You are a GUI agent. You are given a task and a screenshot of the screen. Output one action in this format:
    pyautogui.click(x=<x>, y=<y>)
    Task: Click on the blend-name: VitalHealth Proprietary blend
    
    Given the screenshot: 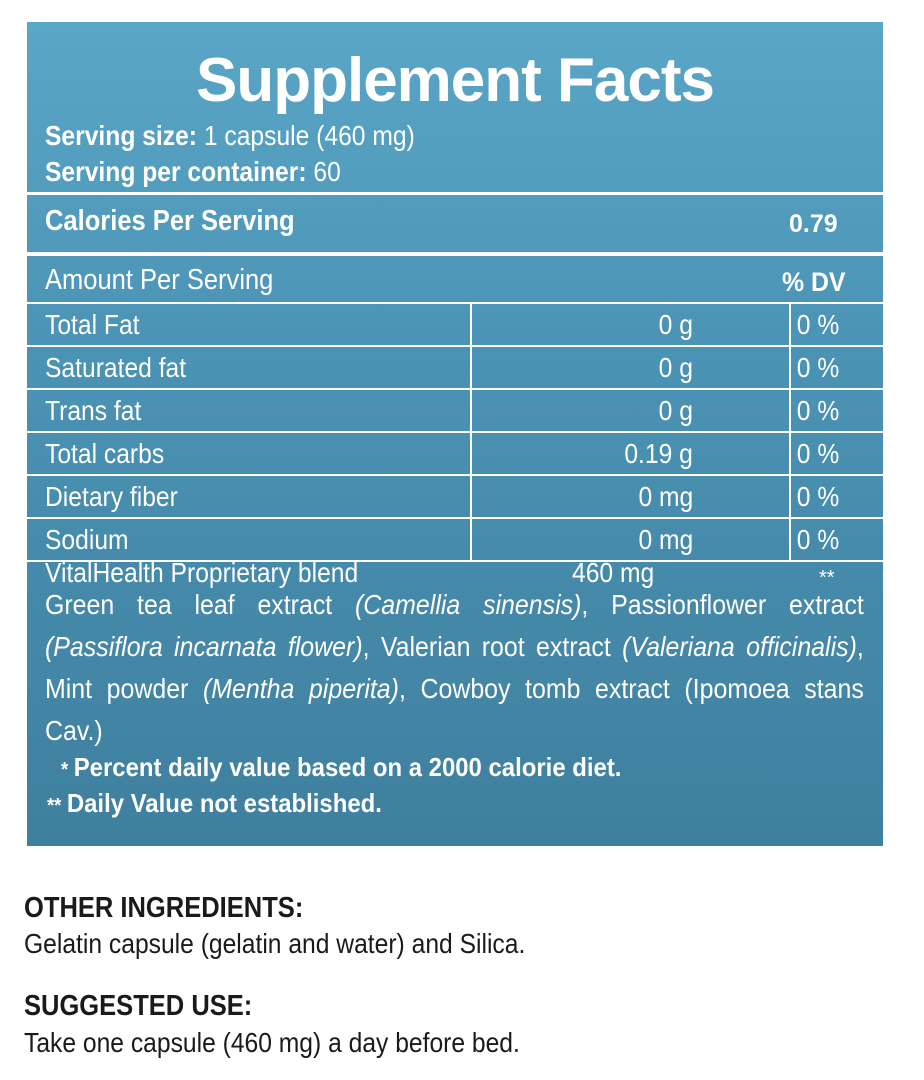 What is the action you would take?
    pyautogui.click(x=202, y=572)
    